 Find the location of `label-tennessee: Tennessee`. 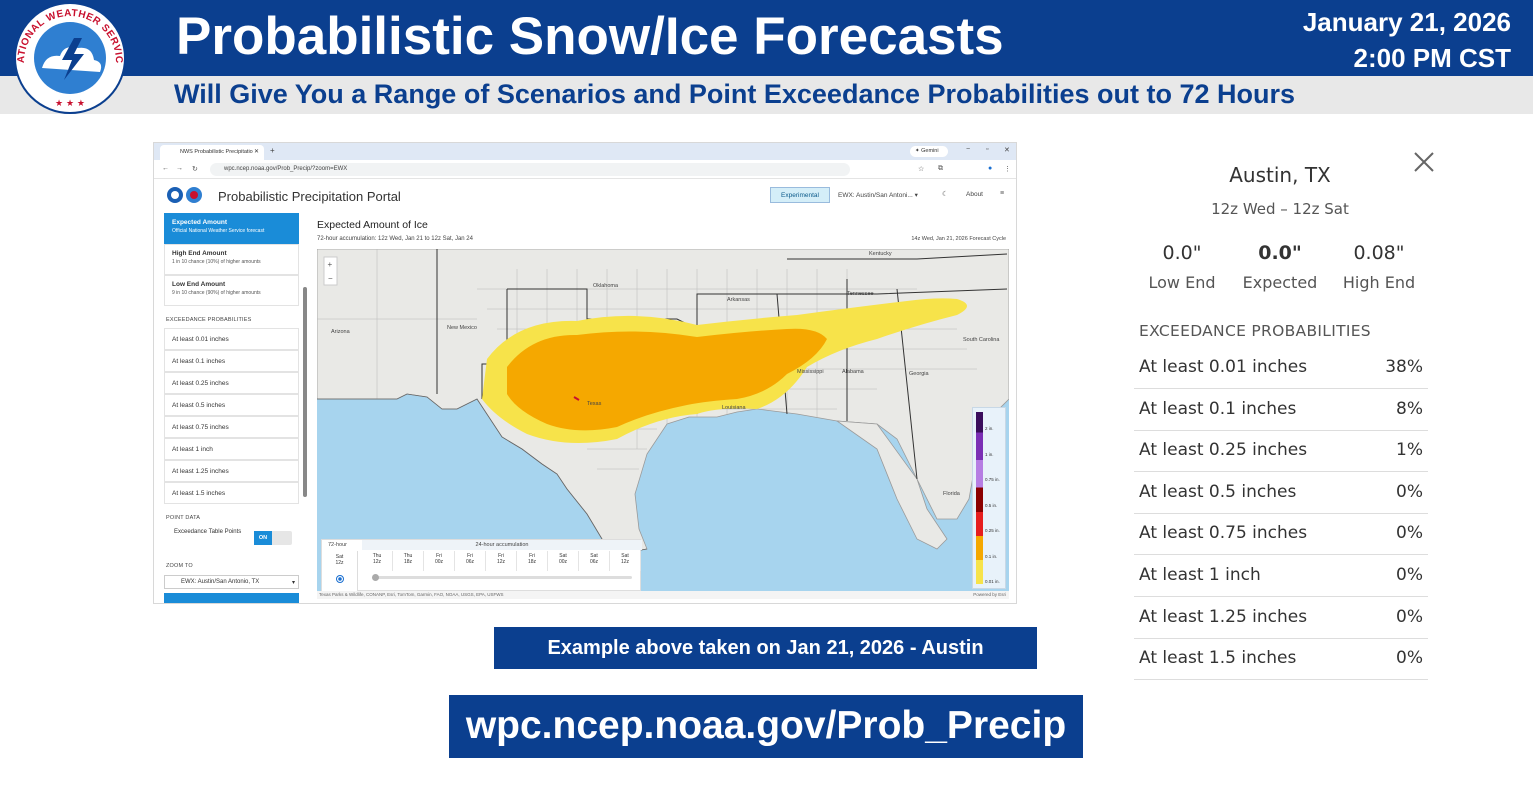

label-tennessee: Tennessee is located at coordinates (860, 294).